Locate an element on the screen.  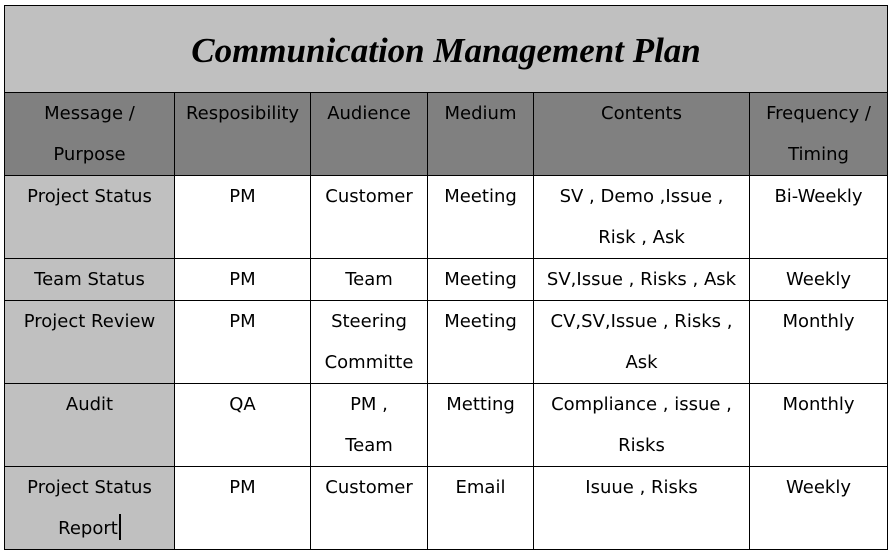
cell-contents: SV,Issue , Risks , Ask is located at coordinates (641, 279).